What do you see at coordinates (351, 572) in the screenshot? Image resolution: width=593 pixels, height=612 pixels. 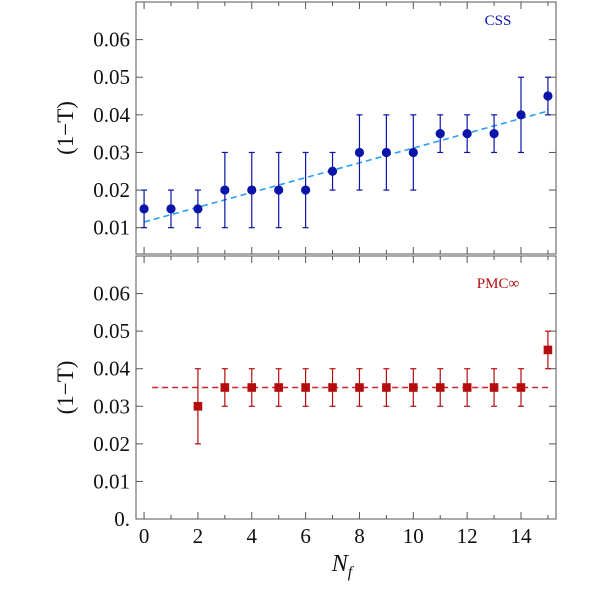 I see `x-axis-label-subscript: f` at bounding box center [351, 572].